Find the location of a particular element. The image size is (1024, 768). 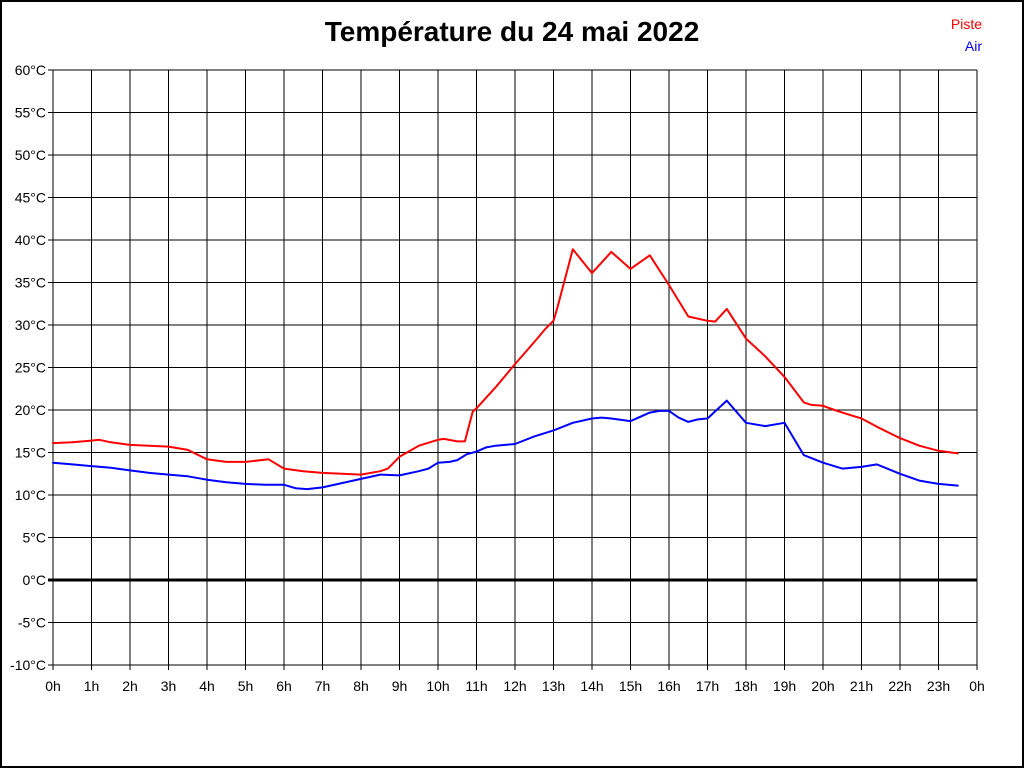

y-axis-tick-label: 25°C is located at coordinates (30, 368).